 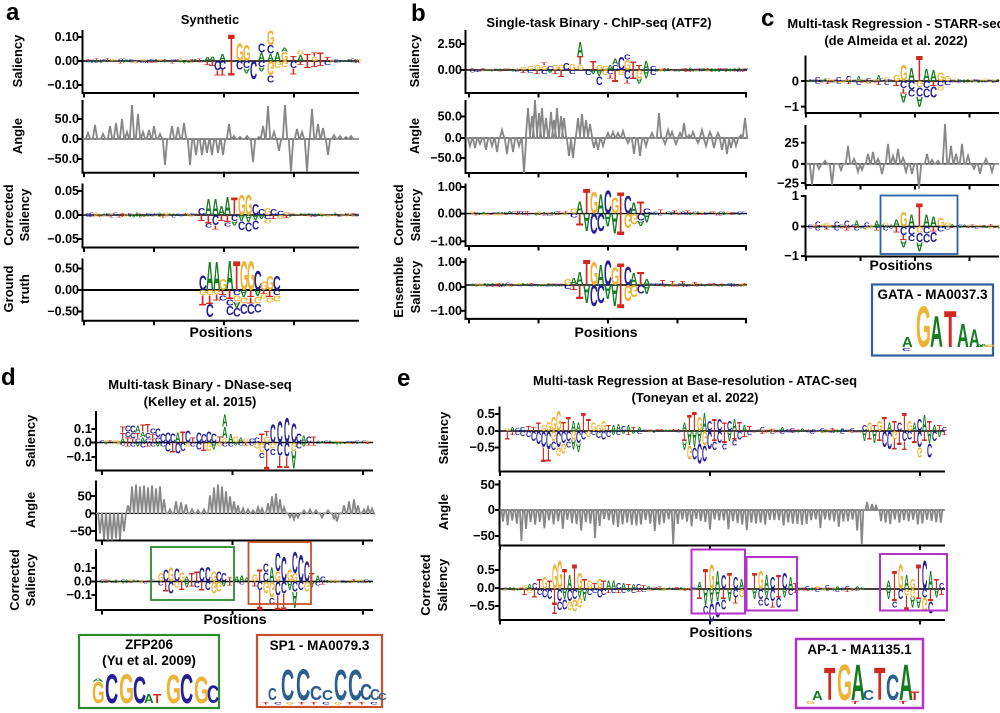 What do you see at coordinates (67, 269) in the screenshot?
I see `svg-text: 0.50` at bounding box center [67, 269].